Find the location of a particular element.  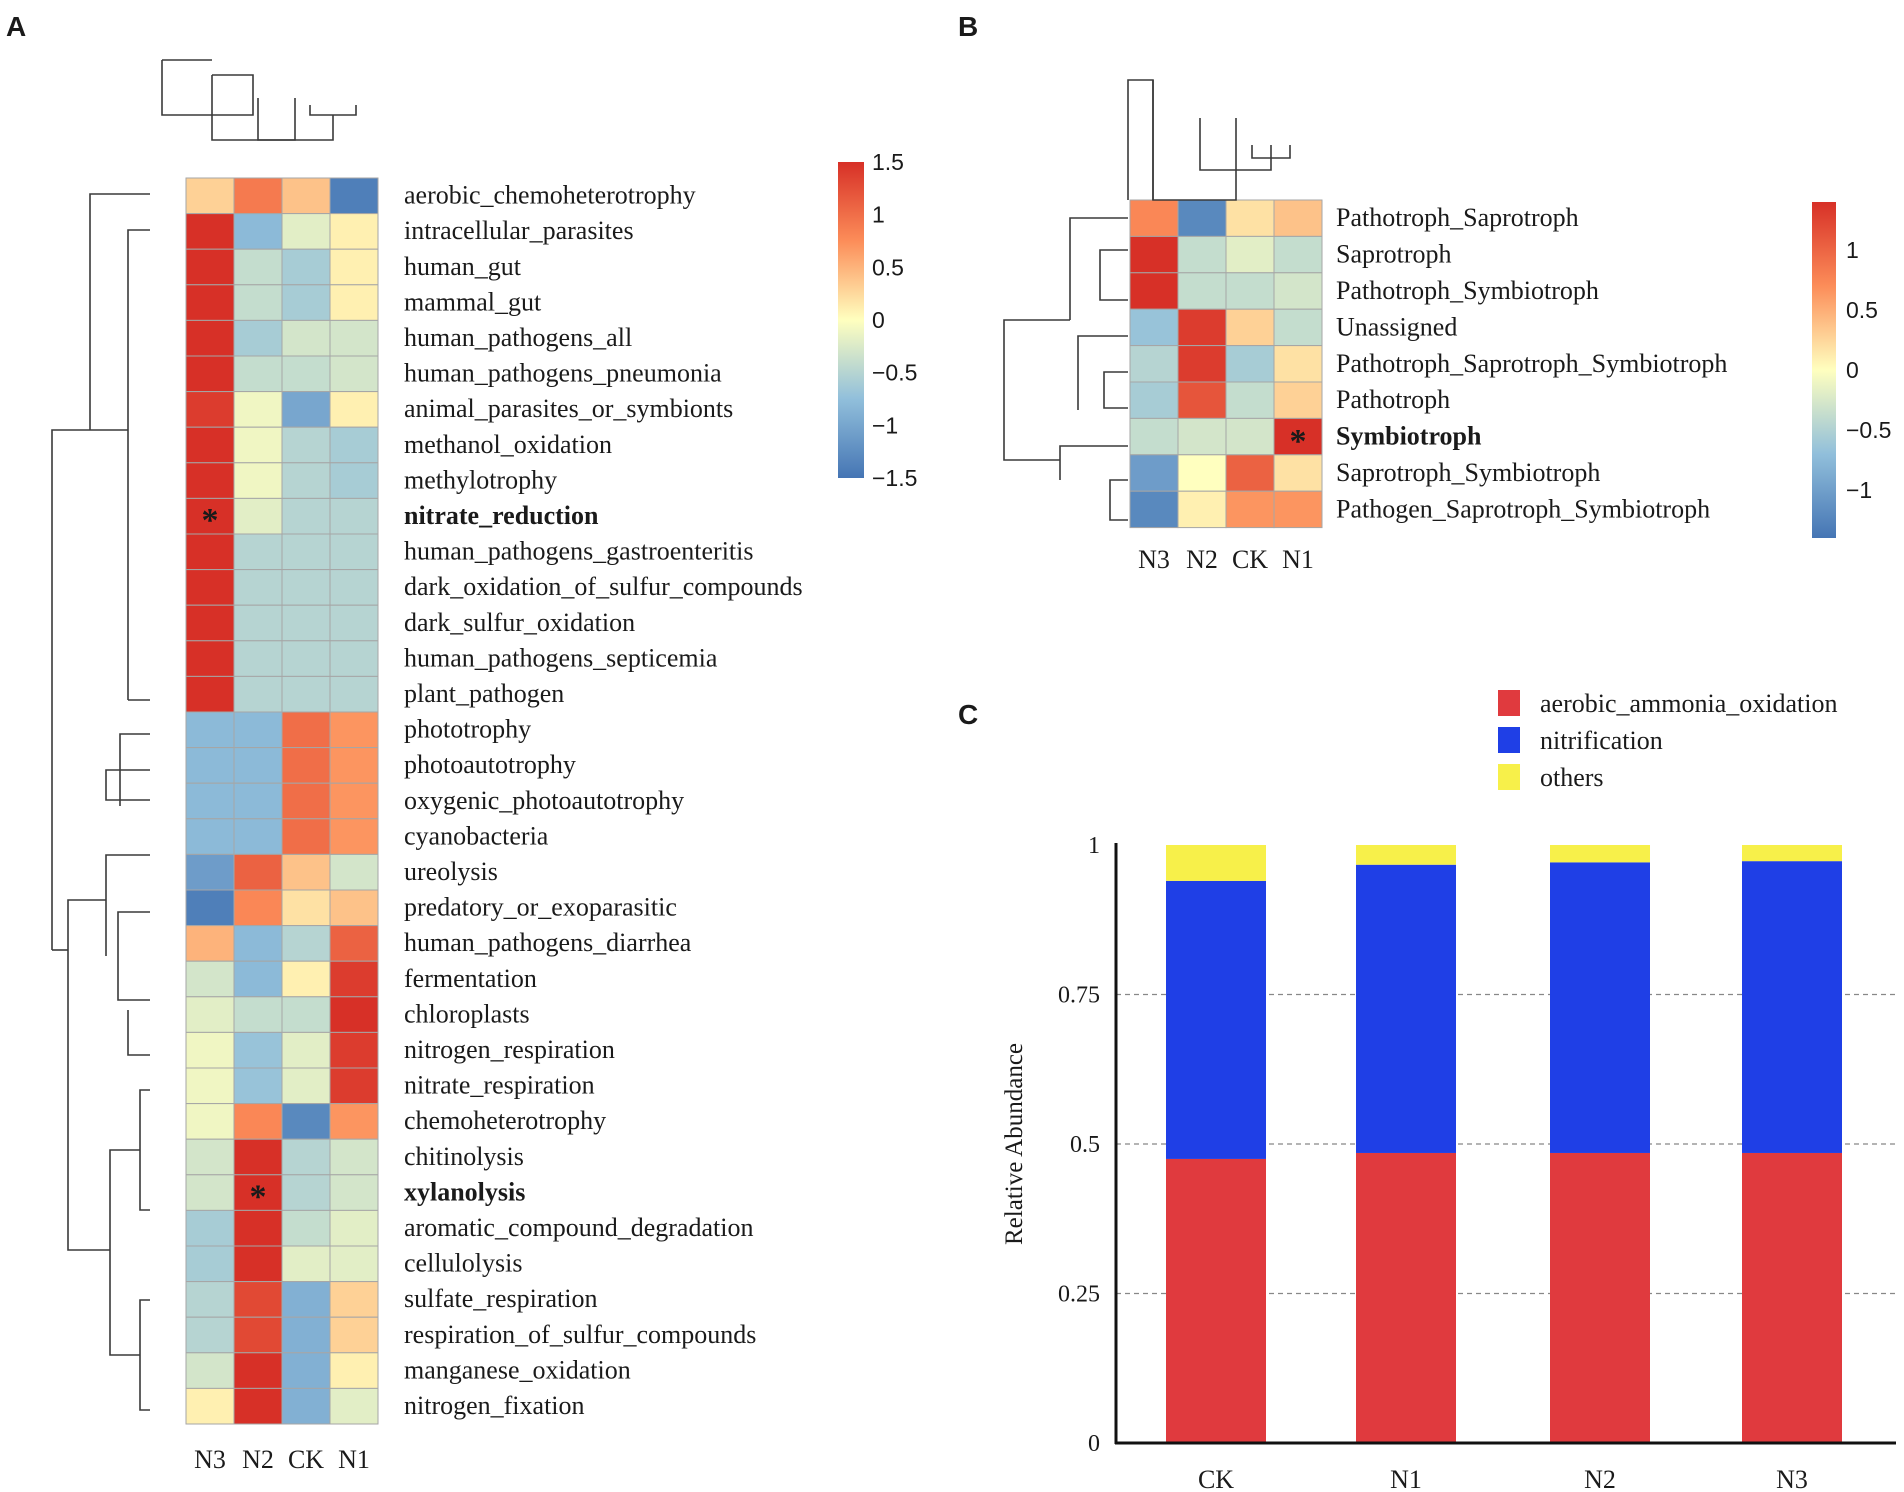

y-tick-label: 0.25 is located at coordinates (1079, 1295).